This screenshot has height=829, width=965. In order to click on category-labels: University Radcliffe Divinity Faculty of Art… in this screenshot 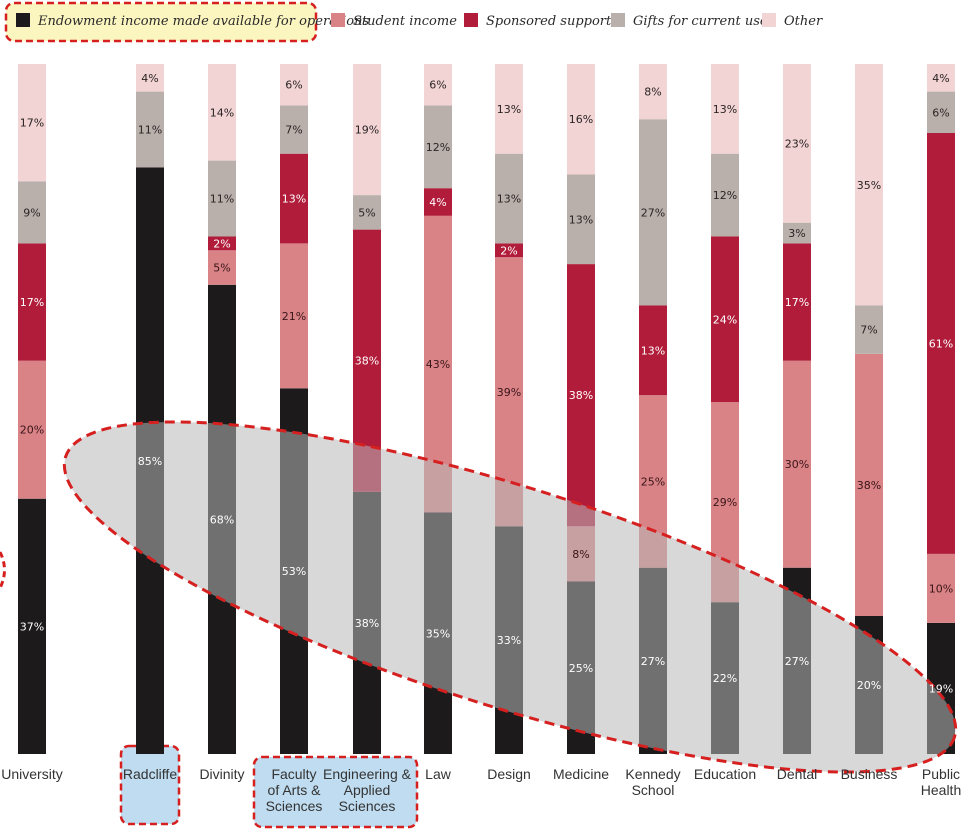, I will do `click(481, 790)`.